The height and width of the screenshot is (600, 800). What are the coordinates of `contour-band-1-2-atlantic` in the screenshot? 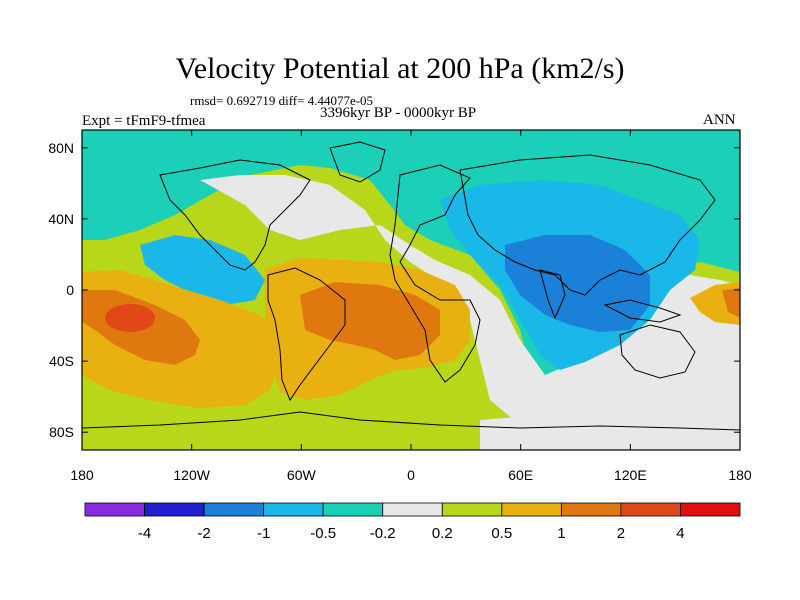 It's located at (370, 321).